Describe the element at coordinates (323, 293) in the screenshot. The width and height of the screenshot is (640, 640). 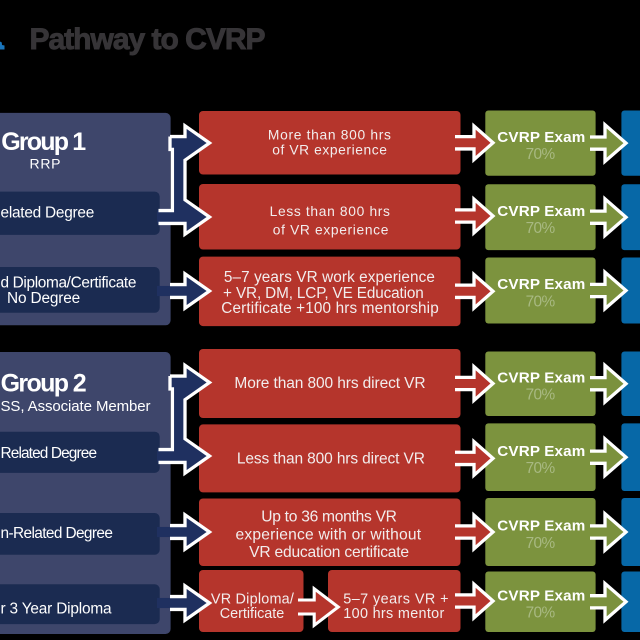
I see `svg-text: + VR, DM, LCP, VE Education` at that location.